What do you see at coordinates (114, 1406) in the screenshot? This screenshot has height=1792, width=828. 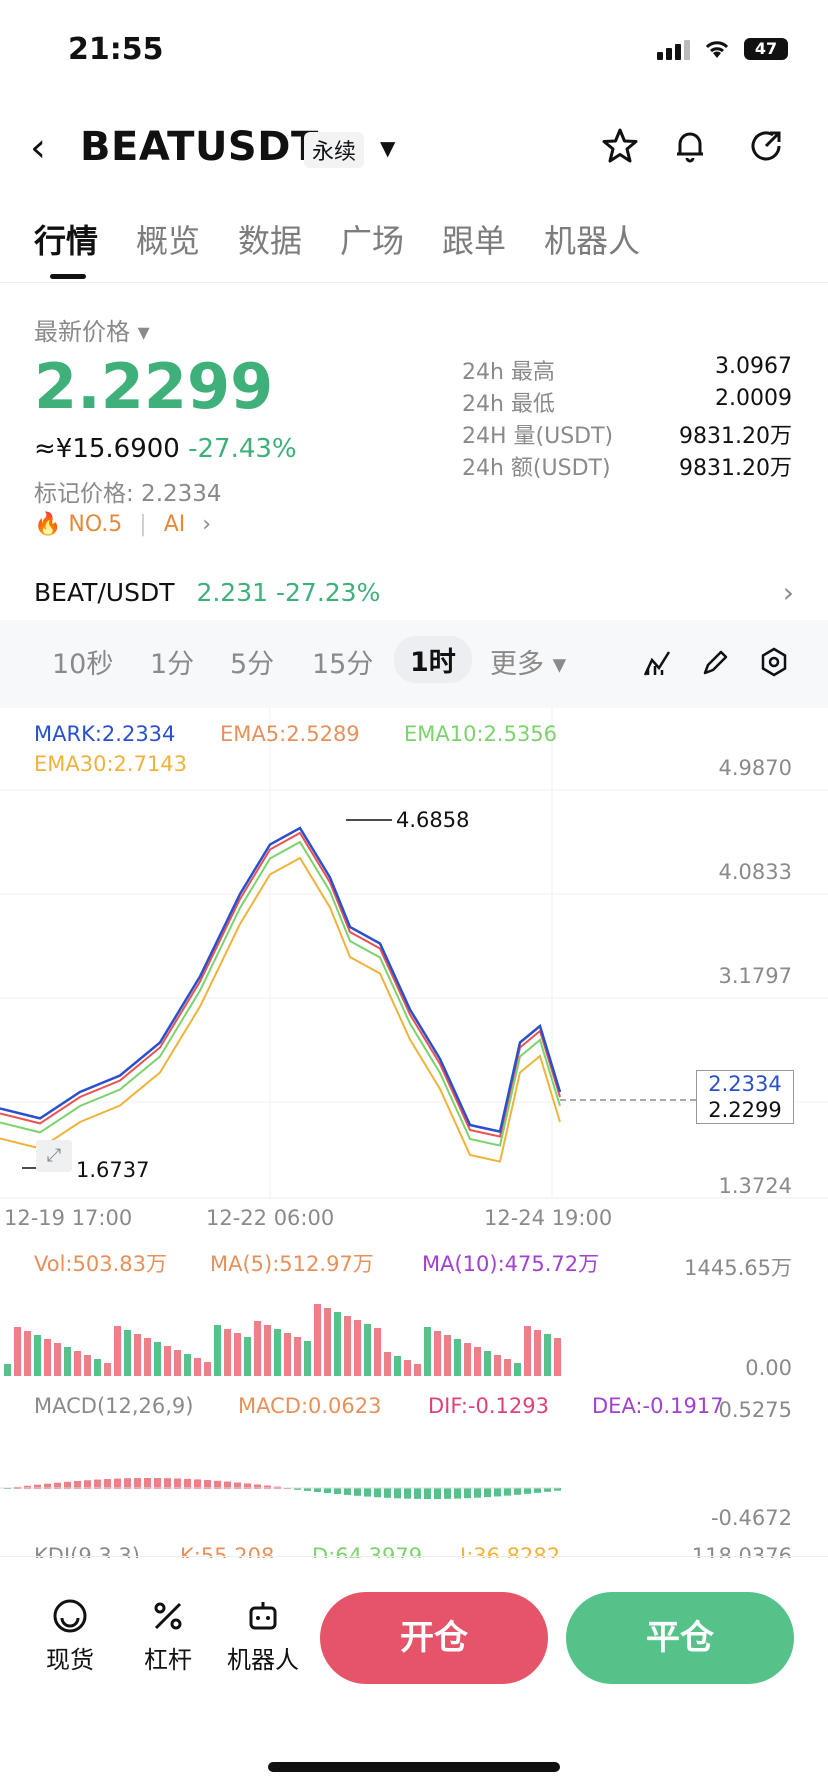 I see `macd-title: MACD(12,26,9)` at bounding box center [114, 1406].